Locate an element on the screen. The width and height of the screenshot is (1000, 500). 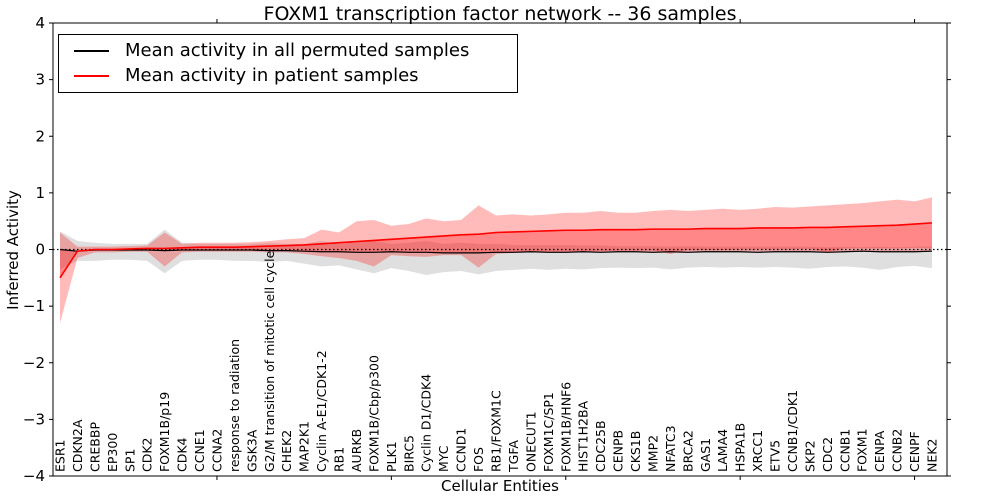
y-tick-label: −1 is located at coordinates (34, 306).